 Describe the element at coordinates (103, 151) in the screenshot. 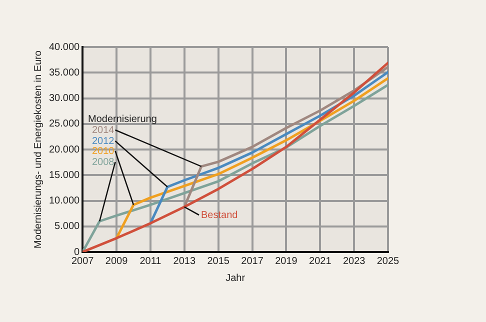

I see `text: 2010` at that location.